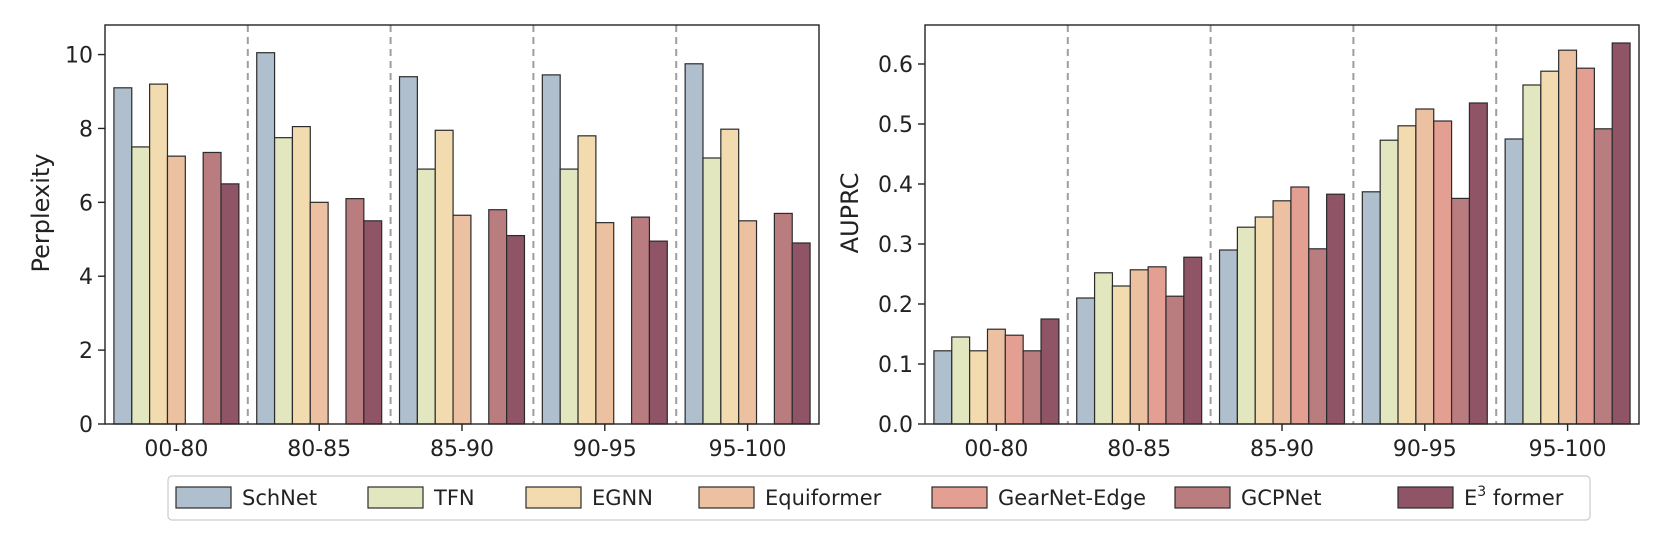 Image resolution: width=1660 pixels, height=533 pixels. I want to click on y-tick-label: 10, so click(79, 56).